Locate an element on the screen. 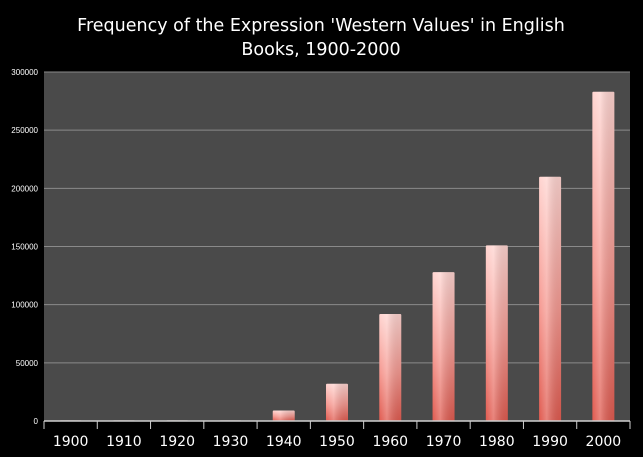 The height and width of the screenshot is (457, 643). x-tick-label: 1910 is located at coordinates (124, 442).